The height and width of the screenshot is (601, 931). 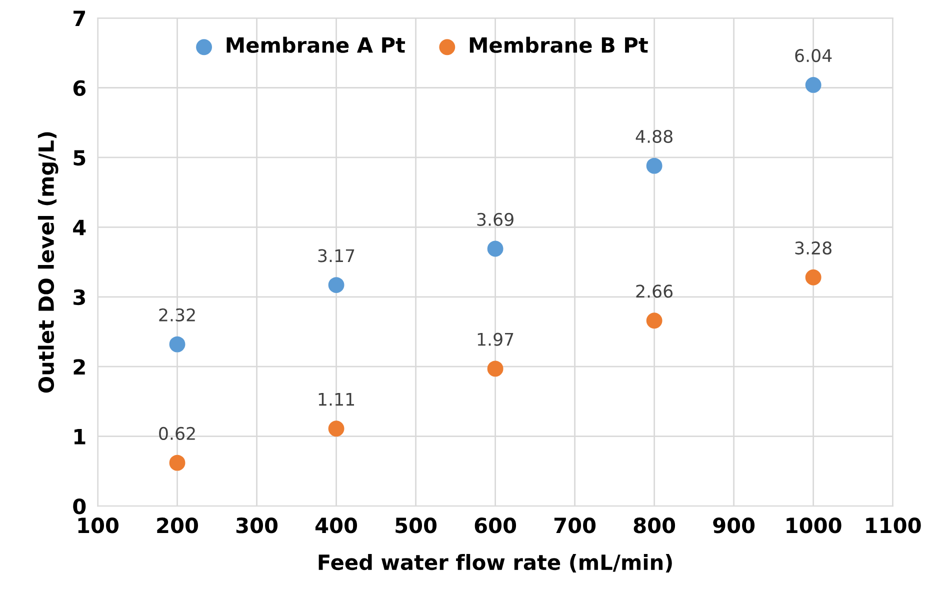 What do you see at coordinates (48, 262) in the screenshot?
I see `y-axis-title: Outlet DO level (mg/L)` at bounding box center [48, 262].